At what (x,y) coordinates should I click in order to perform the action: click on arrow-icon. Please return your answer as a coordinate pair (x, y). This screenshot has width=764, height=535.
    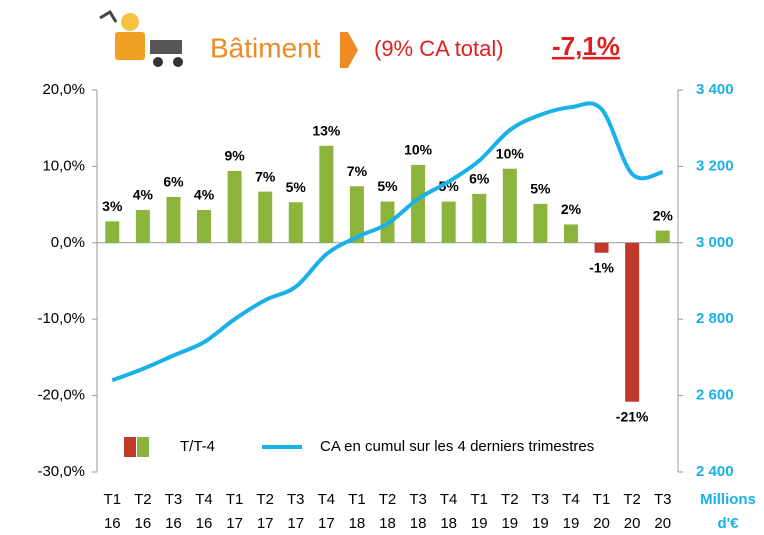
    Looking at the image, I should click on (349, 50).